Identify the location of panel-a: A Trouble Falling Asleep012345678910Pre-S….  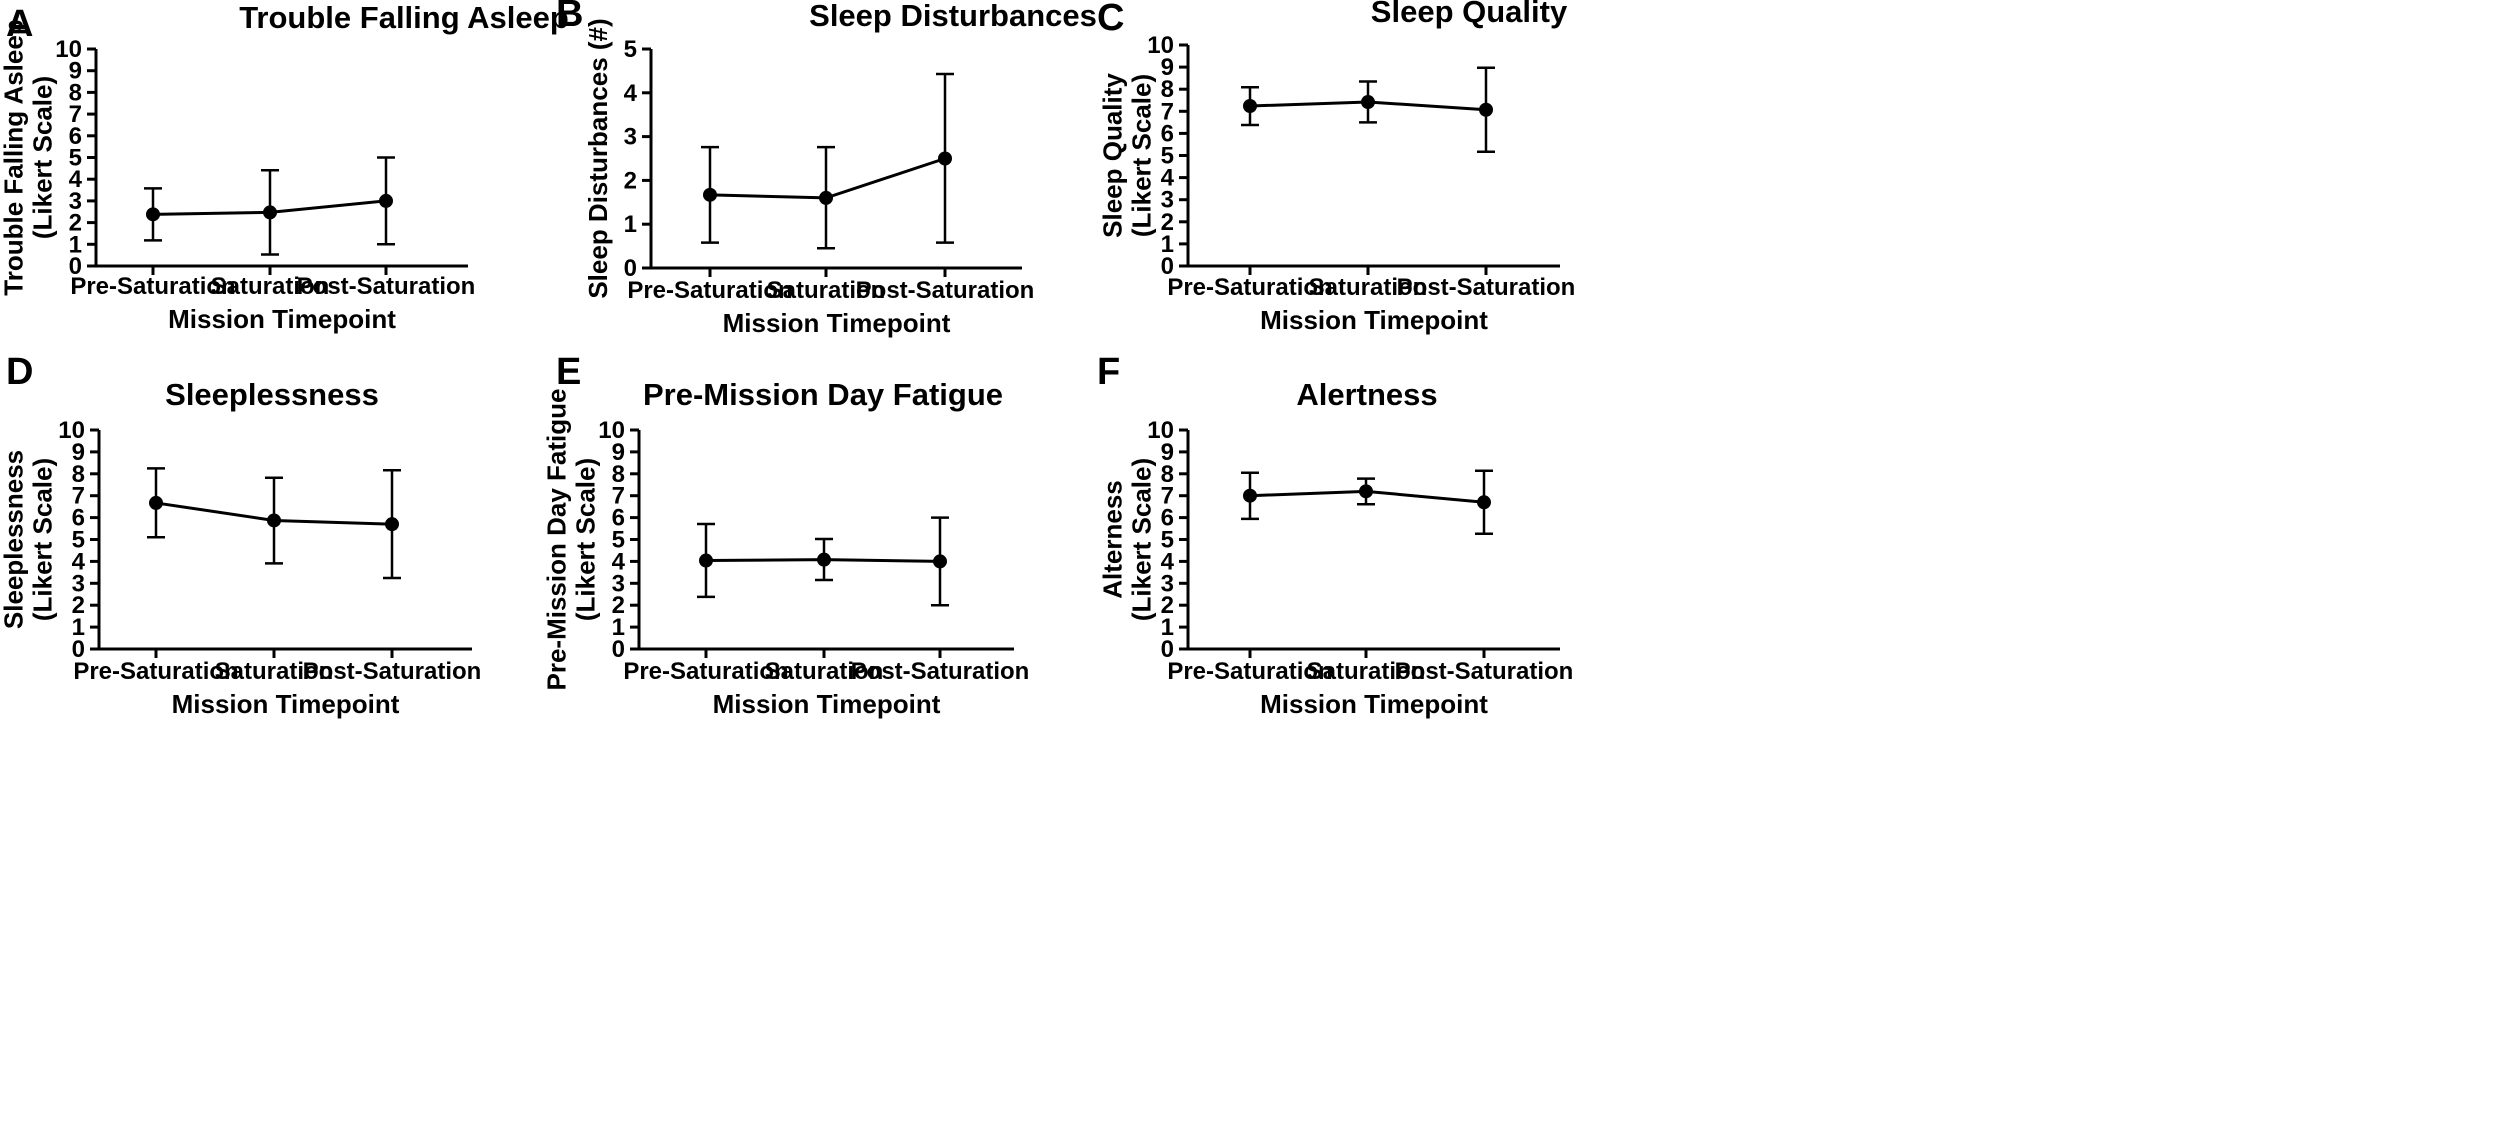
(284, 167).